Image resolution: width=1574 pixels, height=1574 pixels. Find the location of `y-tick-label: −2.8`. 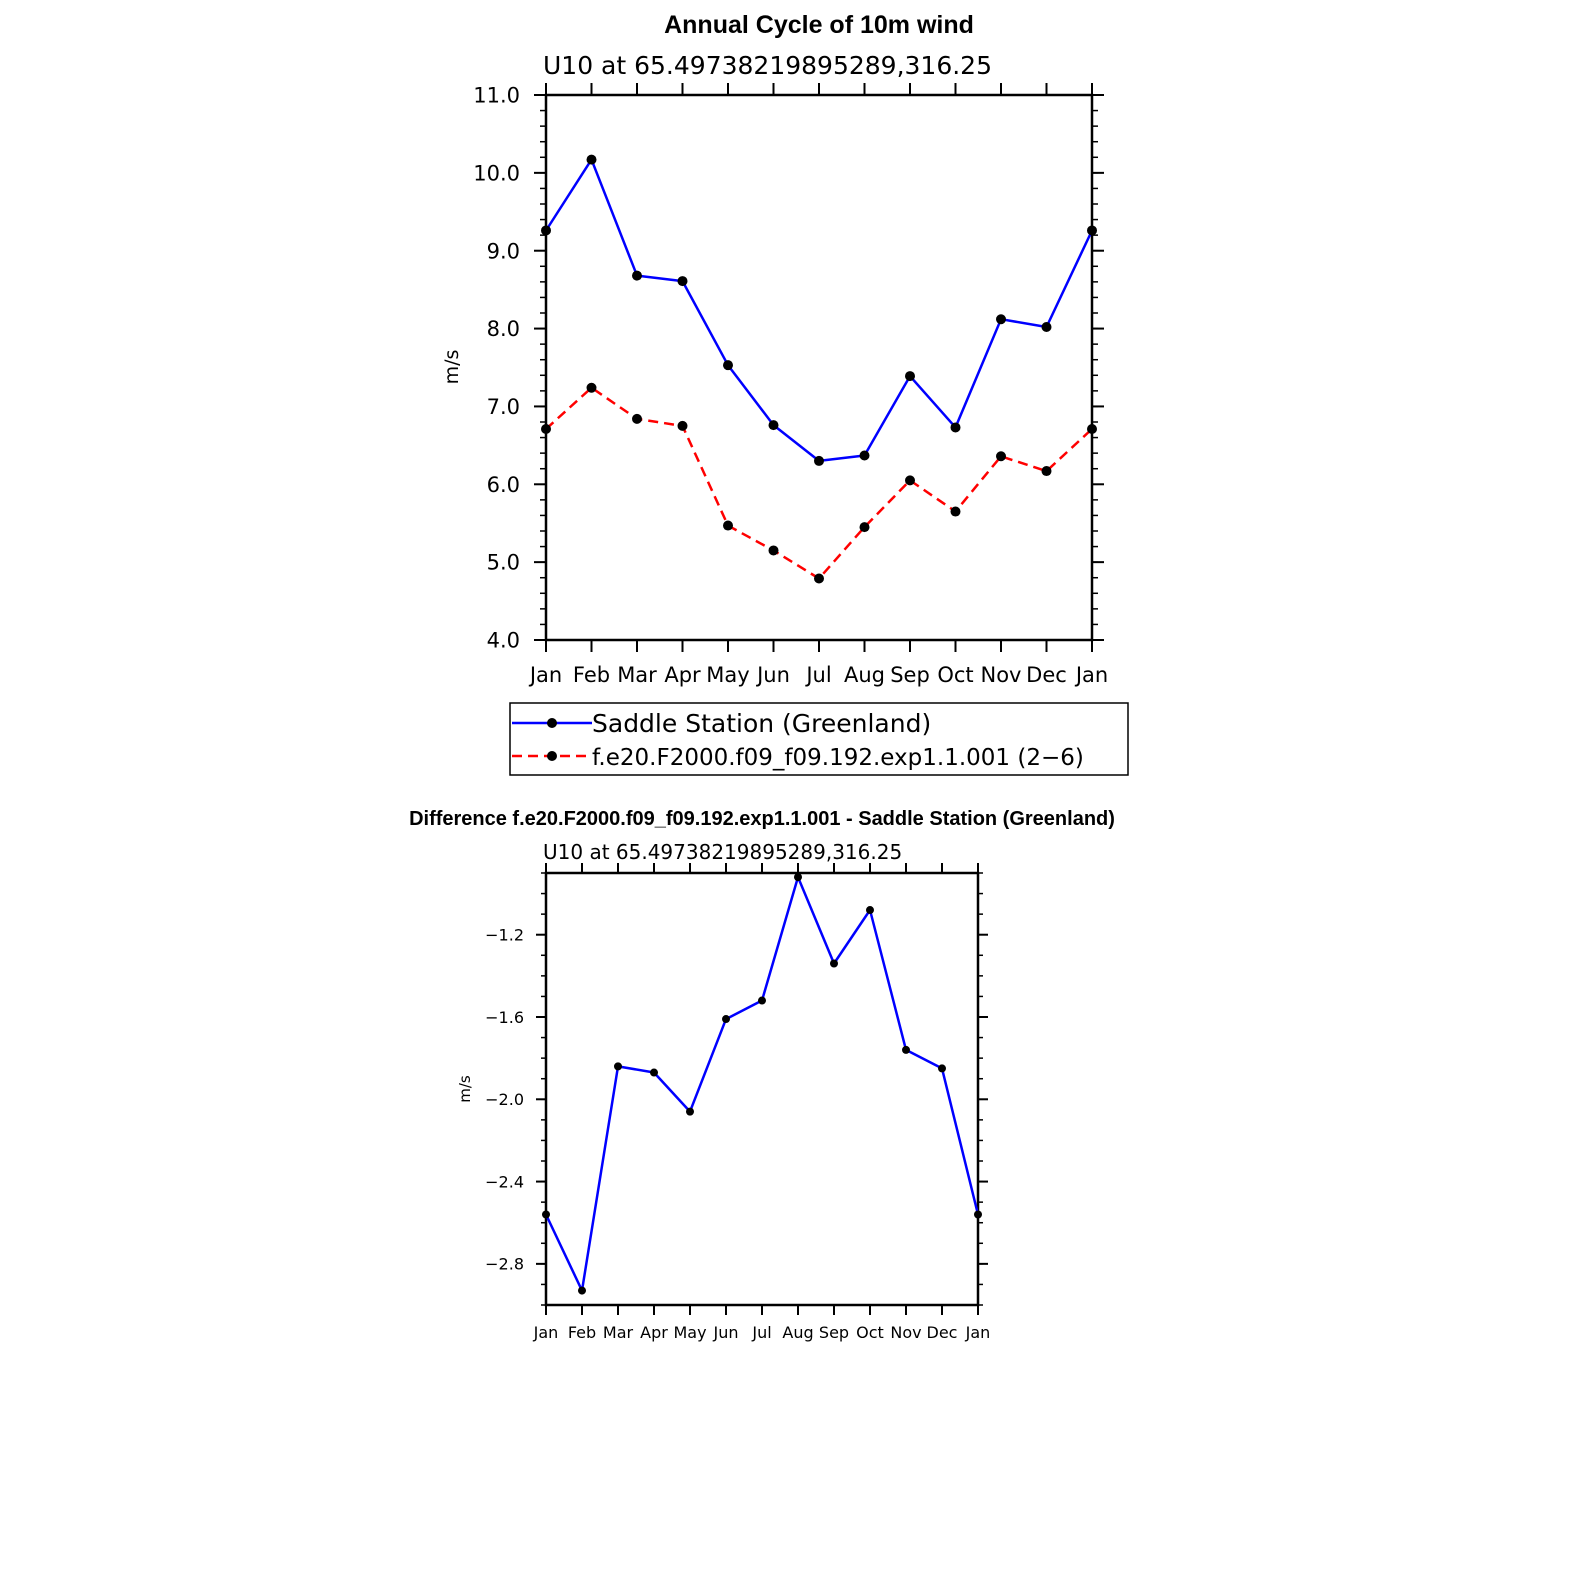

y-tick-label: −2.8 is located at coordinates (504, 1264).